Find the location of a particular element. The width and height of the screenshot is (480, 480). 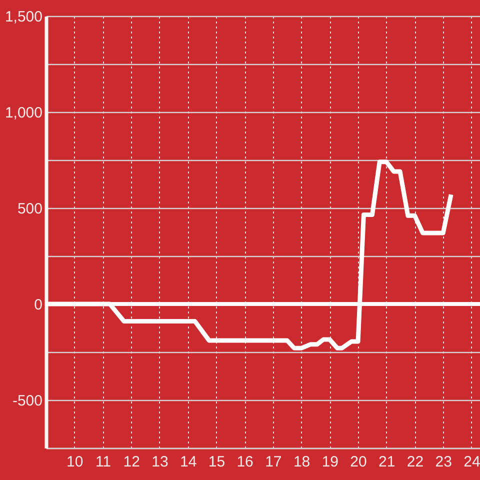

x-tick-label: 19 is located at coordinates (330, 462).